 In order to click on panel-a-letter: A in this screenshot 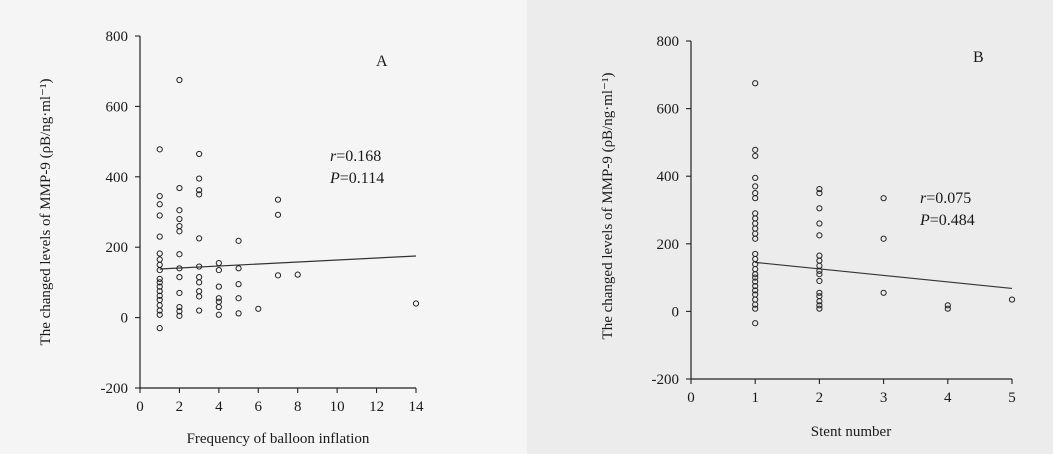, I will do `click(382, 61)`.